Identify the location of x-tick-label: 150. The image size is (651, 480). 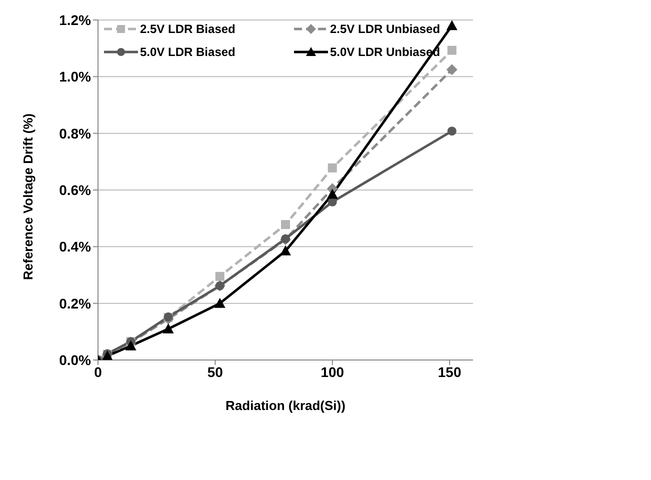
(450, 372).